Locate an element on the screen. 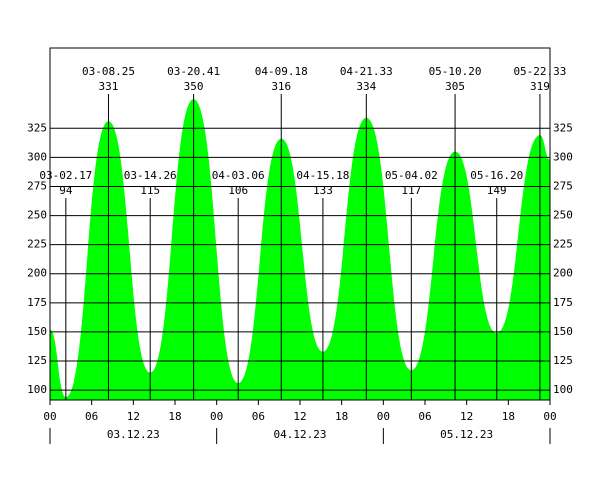  y-tick-label-right: 275 is located at coordinates (563, 185).